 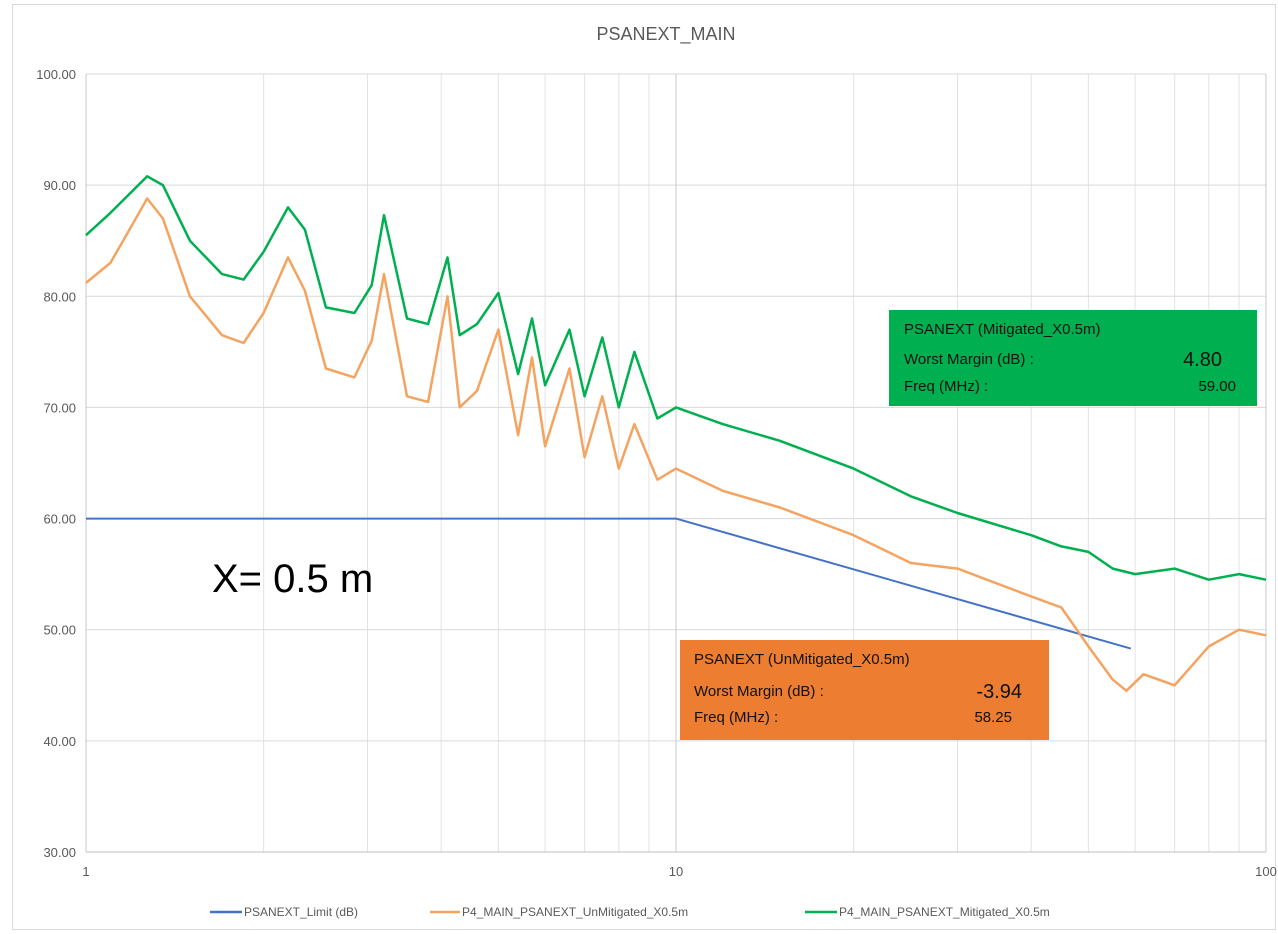 I want to click on x-tick-label: 100, so click(x=1266, y=871).